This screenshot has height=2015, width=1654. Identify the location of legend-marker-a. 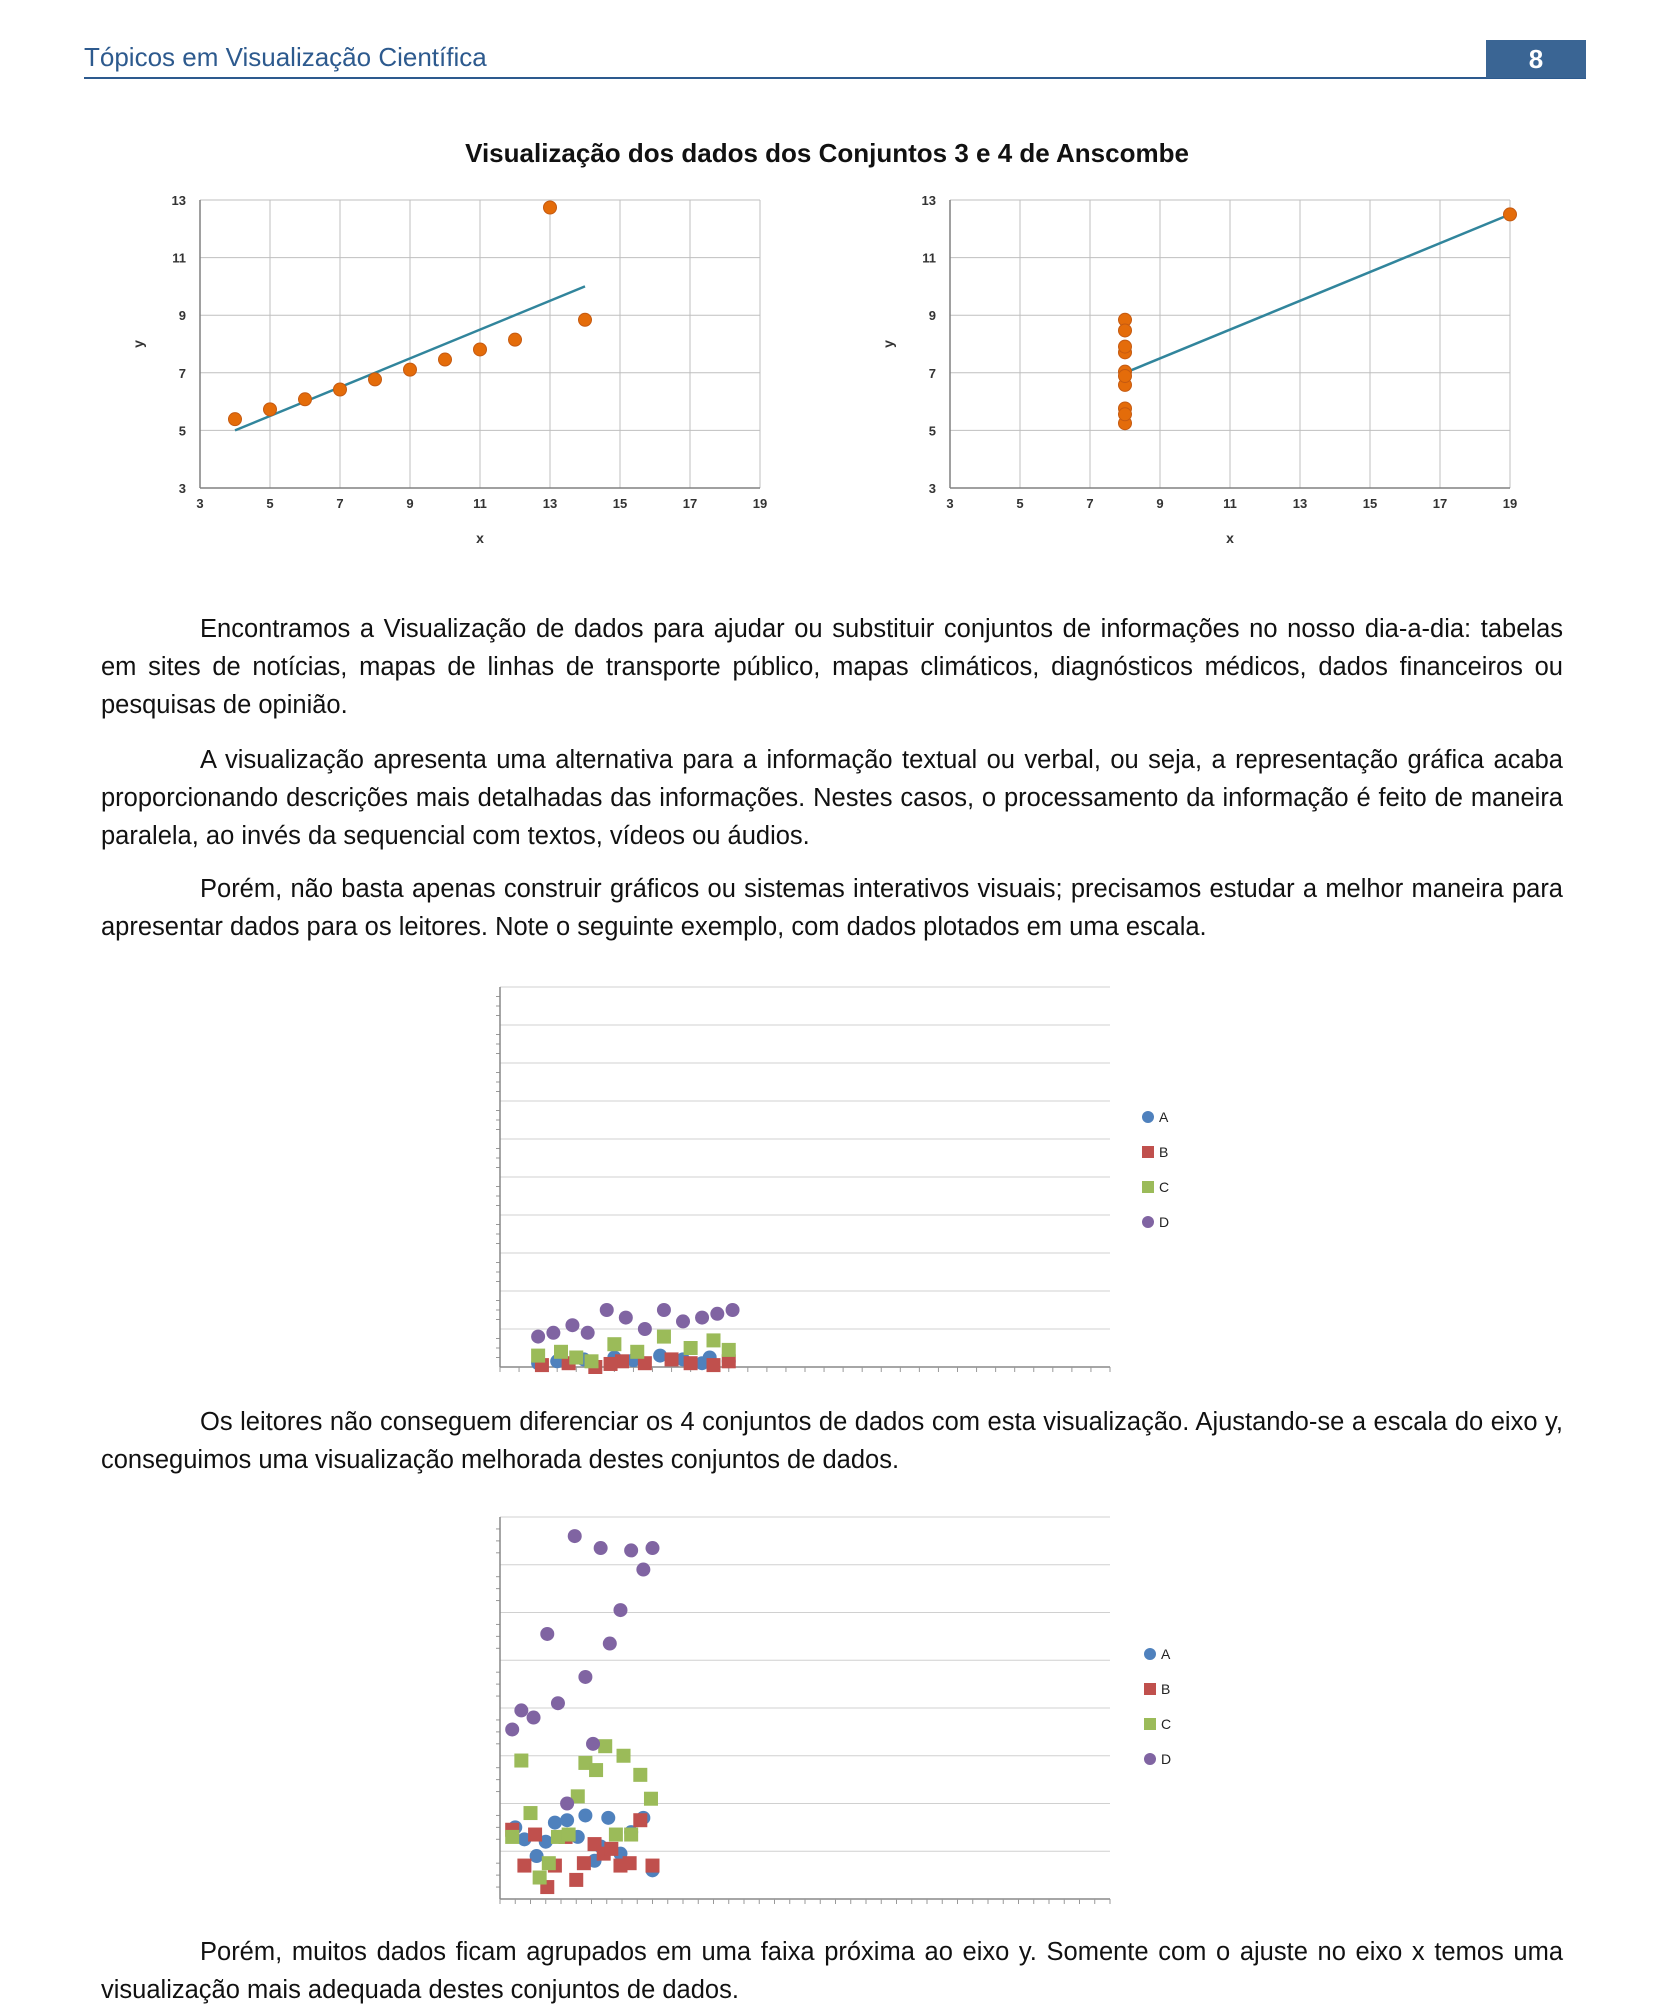
(1150, 1654).